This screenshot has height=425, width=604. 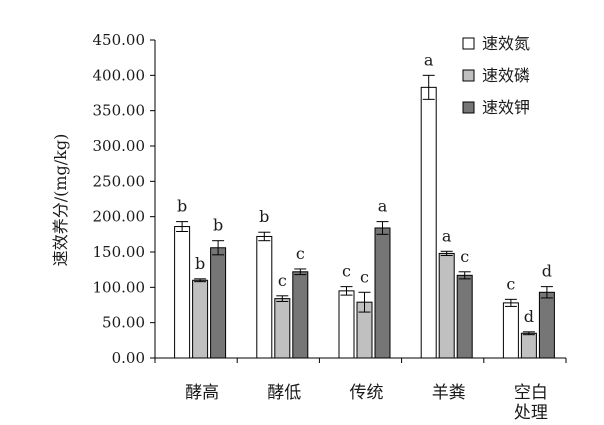 What do you see at coordinates (119, 146) in the screenshot?
I see `y-tick-label: 300.00` at bounding box center [119, 146].